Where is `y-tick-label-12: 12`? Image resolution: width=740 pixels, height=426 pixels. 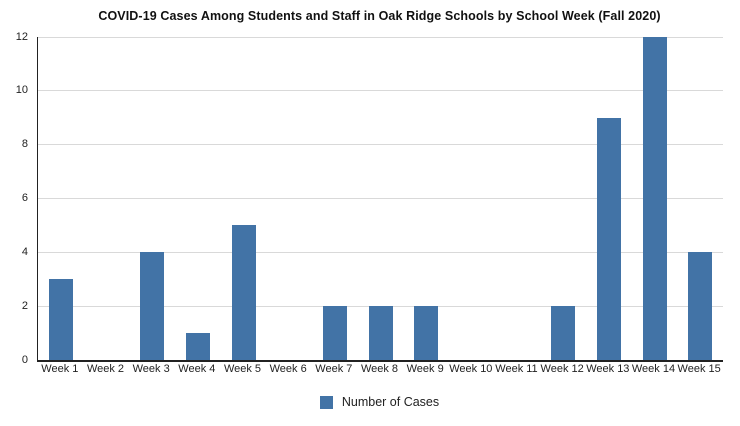 y-tick-label-12: 12 is located at coordinates (21, 36).